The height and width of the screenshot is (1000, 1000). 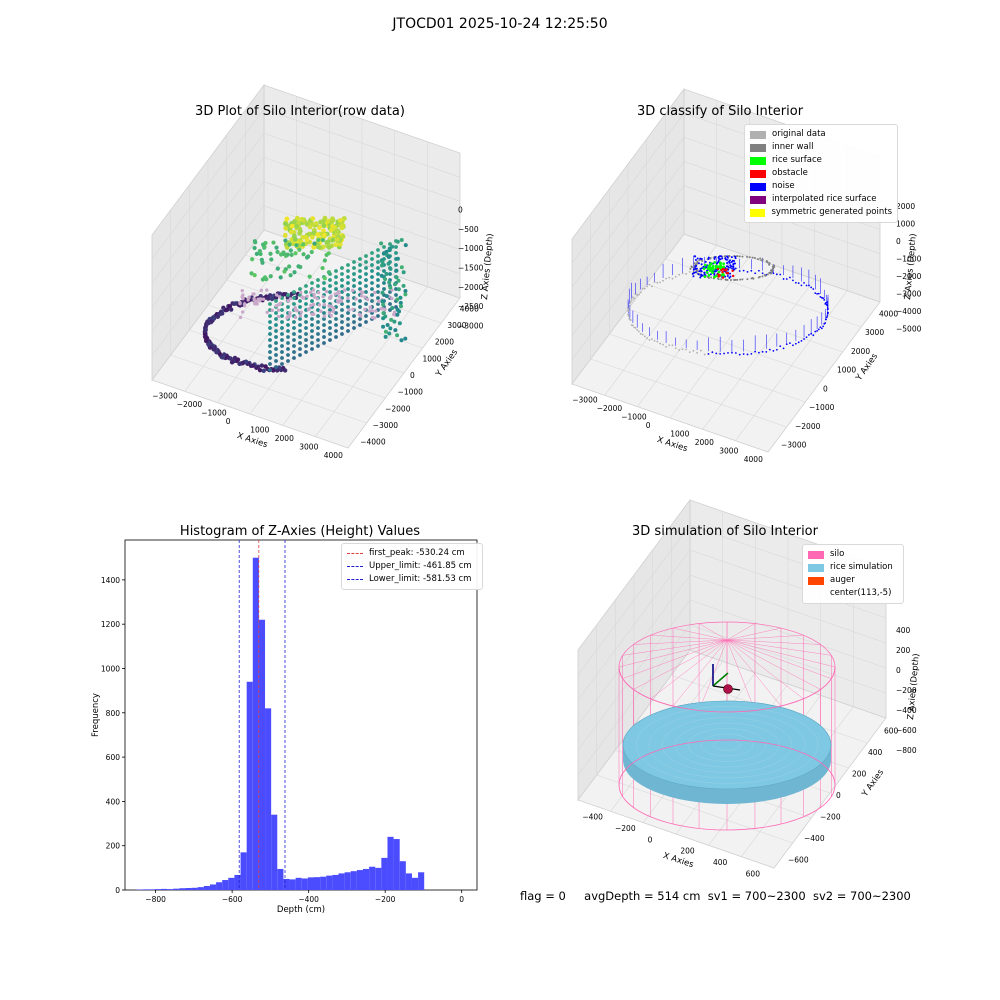 I want to click on plot2-x-tick-label: 0, so click(x=648, y=425).